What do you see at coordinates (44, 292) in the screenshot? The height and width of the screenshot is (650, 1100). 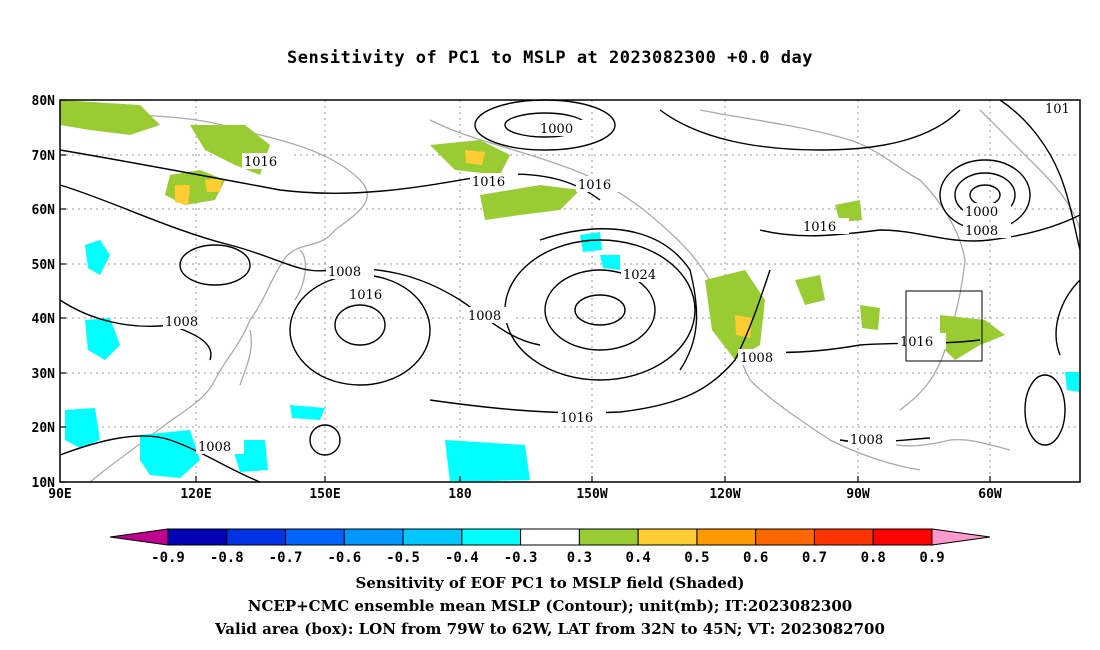 I see `lat-labels: 80N 70N 60N 50N 40N 30N 20N 10N` at bounding box center [44, 292].